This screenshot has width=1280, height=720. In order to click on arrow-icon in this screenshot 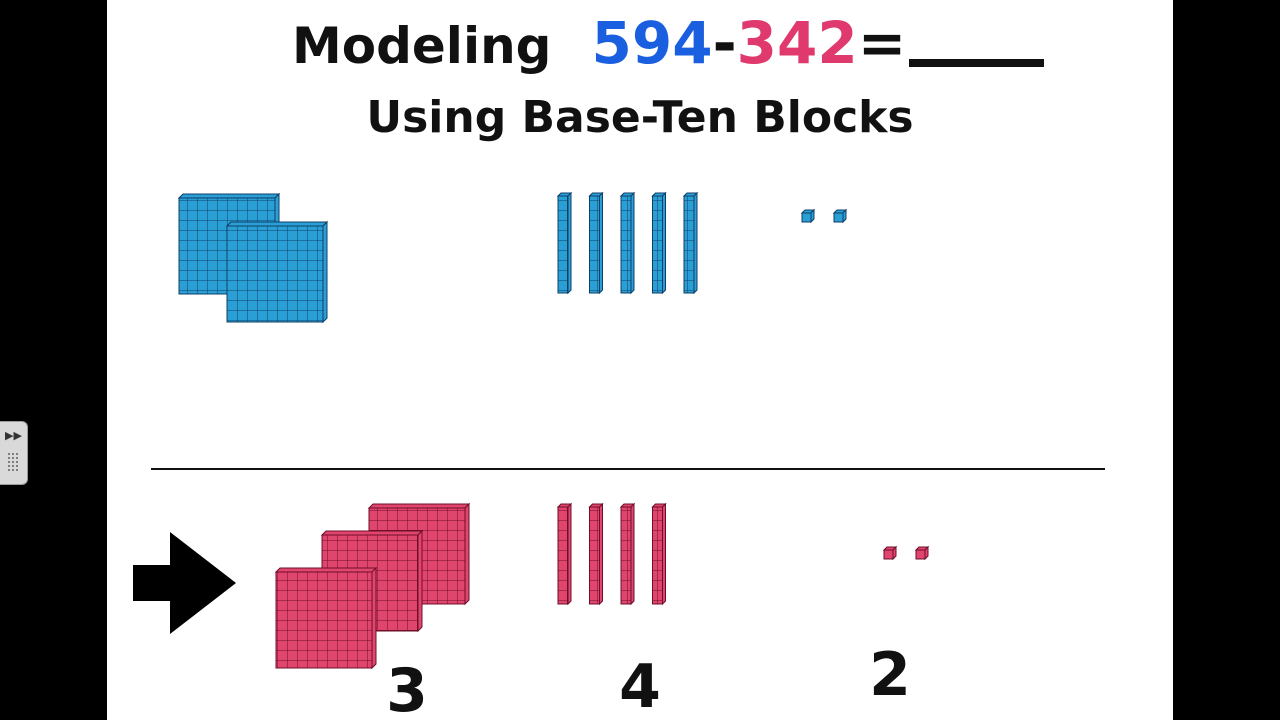, I will do `click(184, 583)`.